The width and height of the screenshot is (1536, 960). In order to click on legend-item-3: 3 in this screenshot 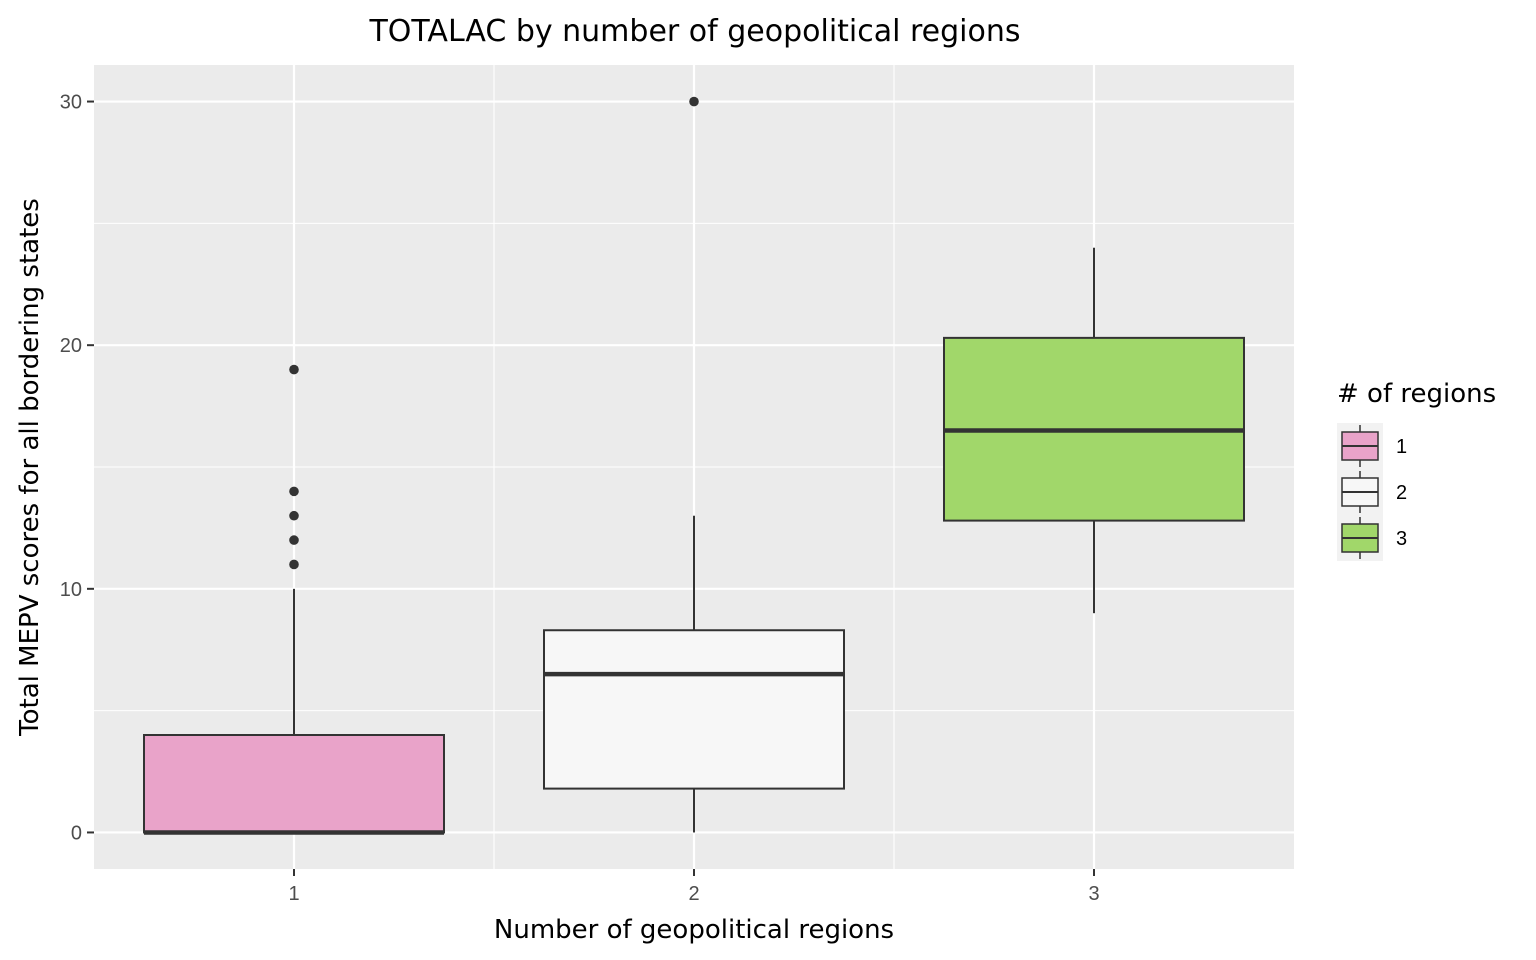, I will do `click(1372, 538)`.